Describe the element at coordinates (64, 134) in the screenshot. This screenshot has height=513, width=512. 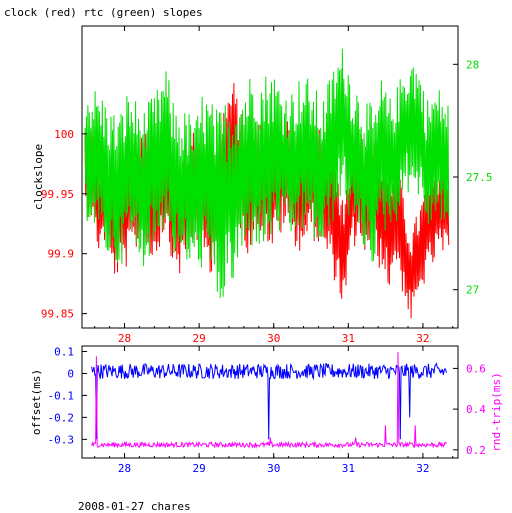
I see `left-tick-label: 100` at that location.